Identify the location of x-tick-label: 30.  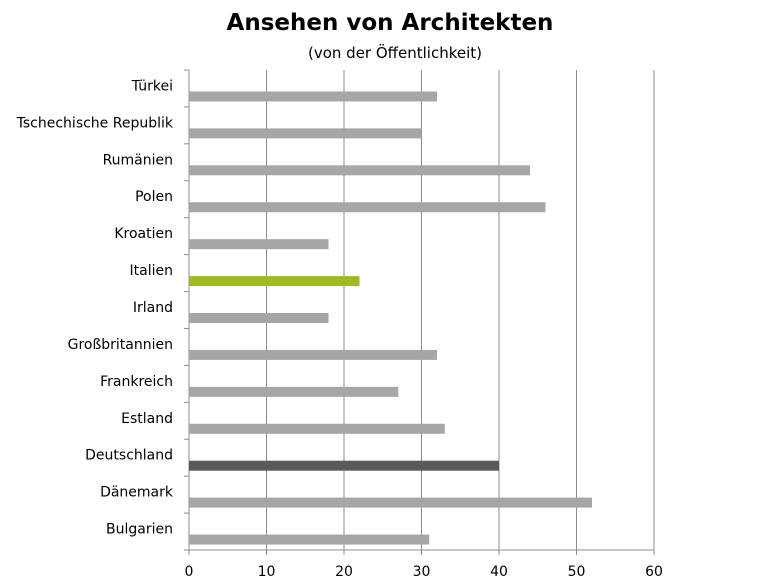
(422, 572).